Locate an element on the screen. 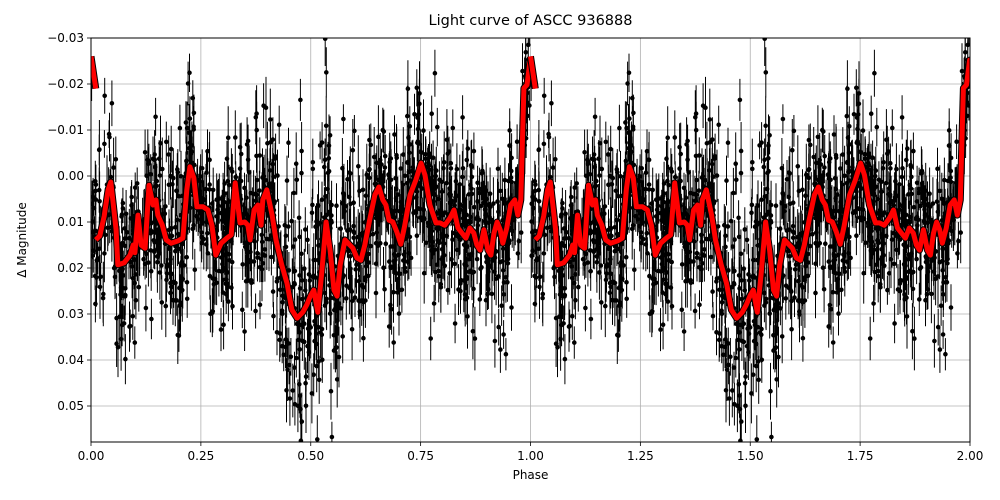 This screenshot has width=1000, height=500. y-tick-label: 0.03 is located at coordinates (70, 314).